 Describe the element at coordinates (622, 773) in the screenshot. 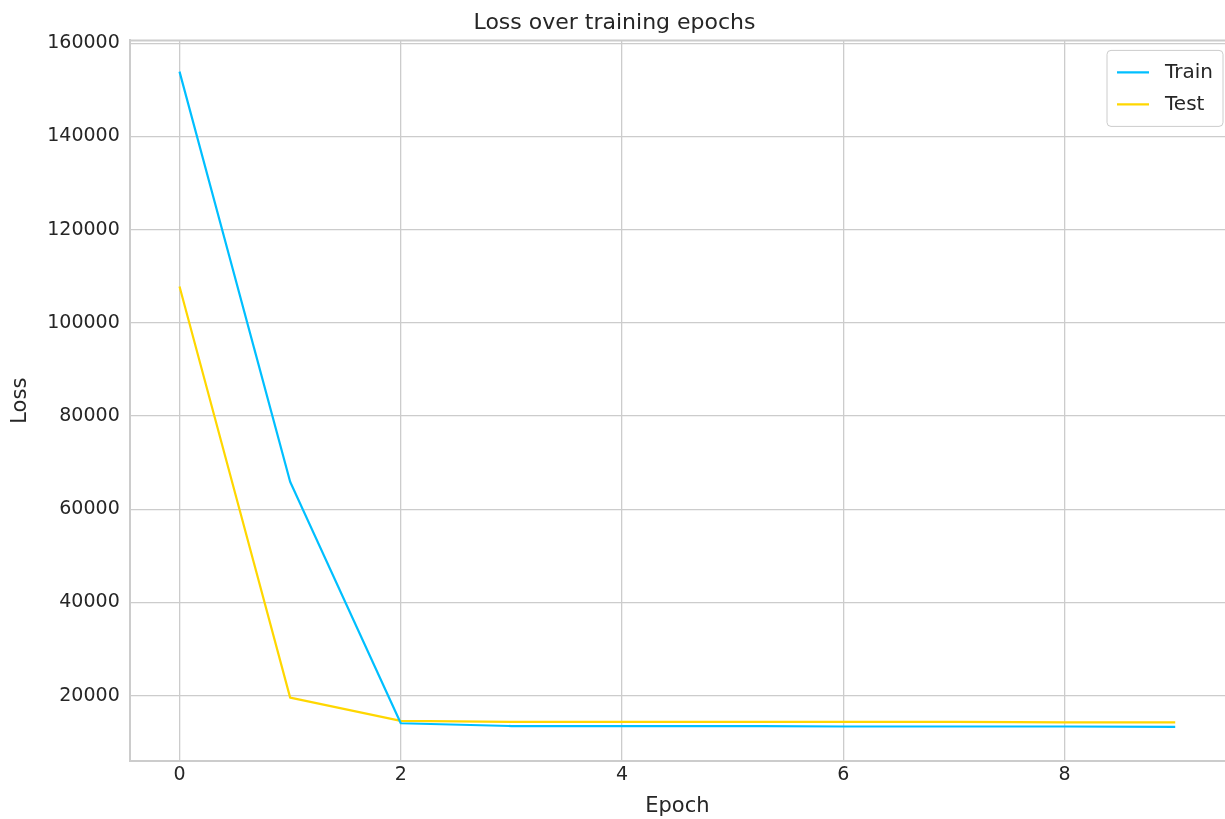

I see `x-tick-label: 4` at that location.